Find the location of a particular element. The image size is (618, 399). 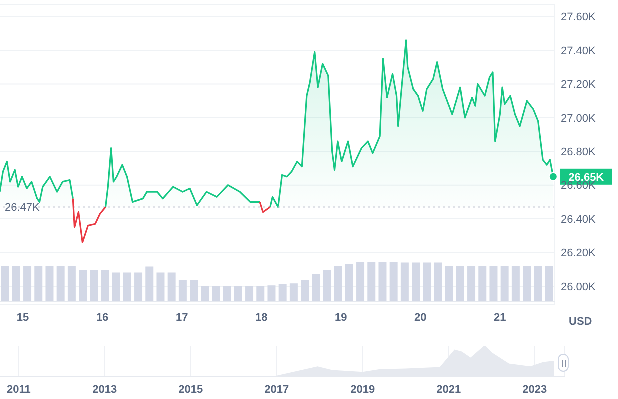

x-tick-label: 15 is located at coordinates (23, 318).